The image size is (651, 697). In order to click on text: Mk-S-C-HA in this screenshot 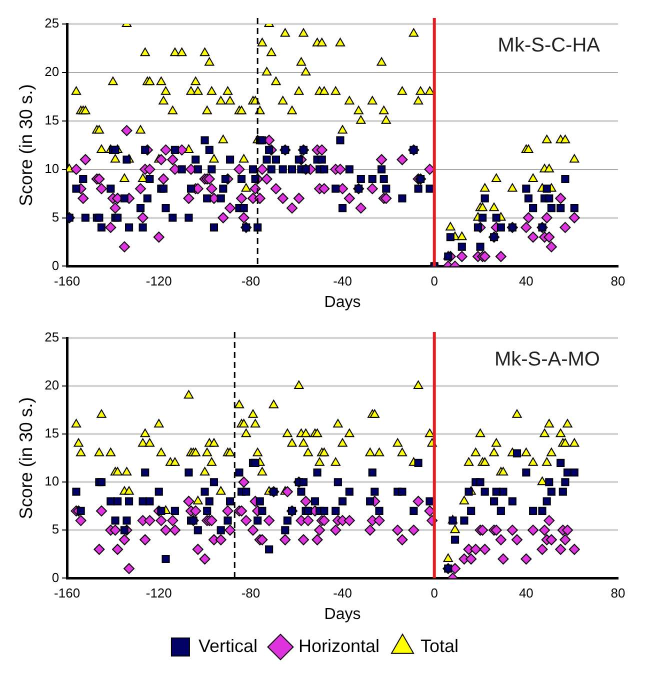, I will do `click(549, 45)`.